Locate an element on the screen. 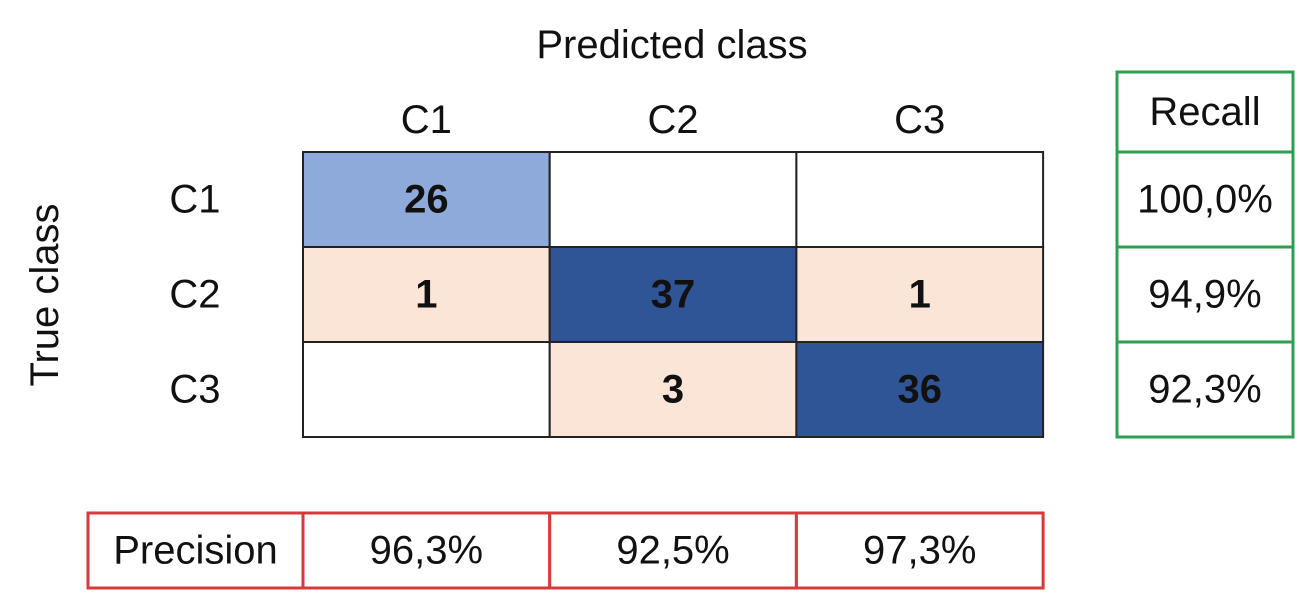 This screenshot has height=596, width=1299. recall-header-cell is located at coordinates (1205, 112).